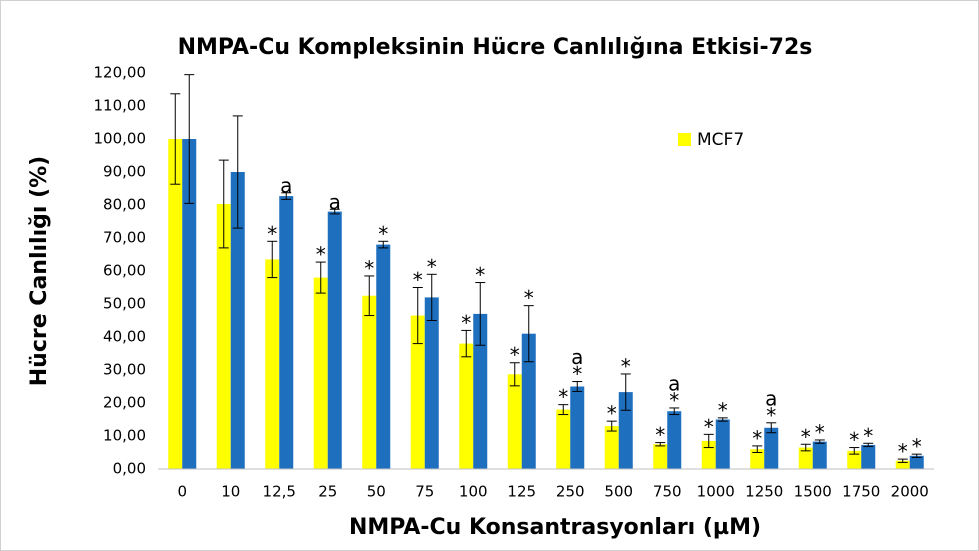  I want to click on x-tick-label: 1250, so click(764, 492).